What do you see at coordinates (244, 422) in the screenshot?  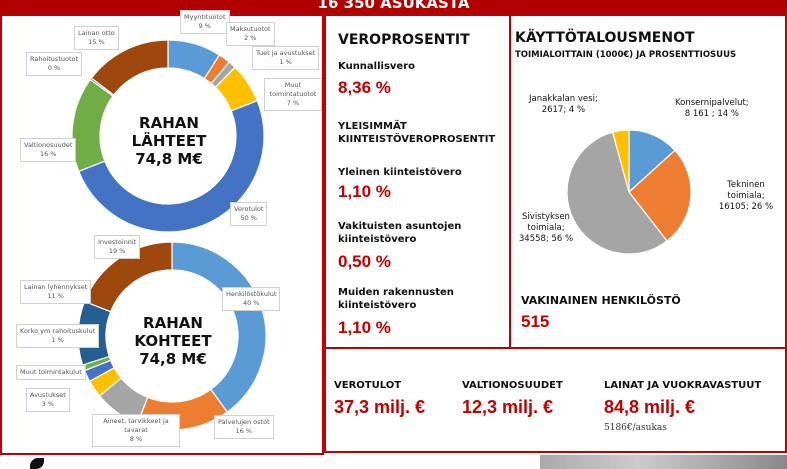 I see `label-name: Palvelujen ostot` at bounding box center [244, 422].